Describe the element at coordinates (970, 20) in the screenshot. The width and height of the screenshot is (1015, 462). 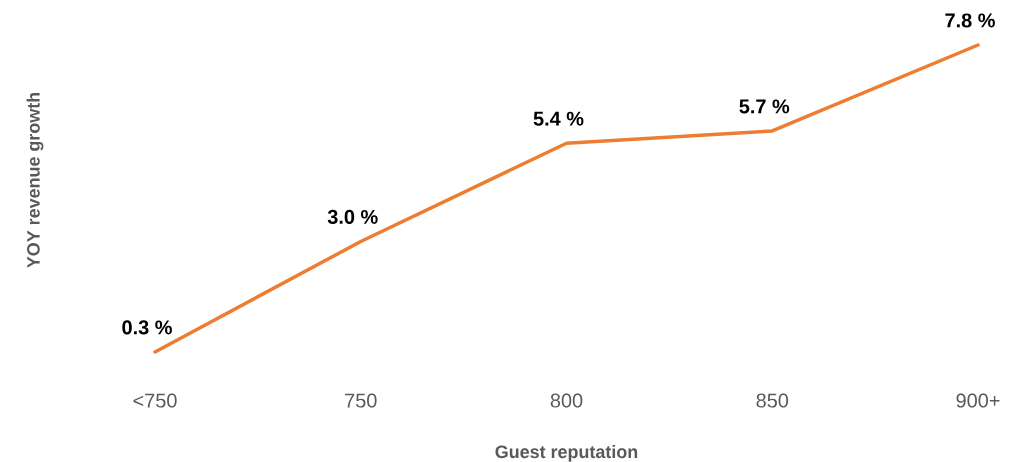
I see `data-label: 7.8 %` at that location.